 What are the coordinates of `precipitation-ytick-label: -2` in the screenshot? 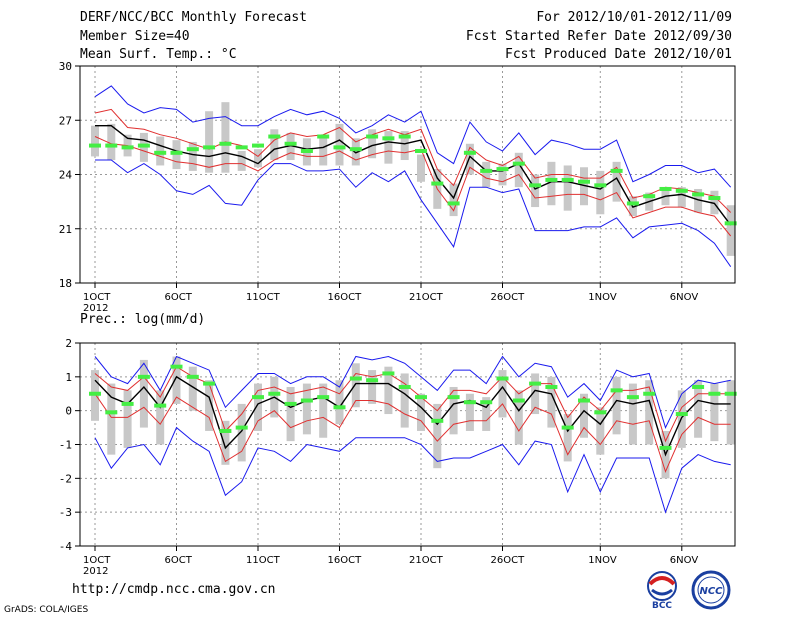 It's located at (65, 478).